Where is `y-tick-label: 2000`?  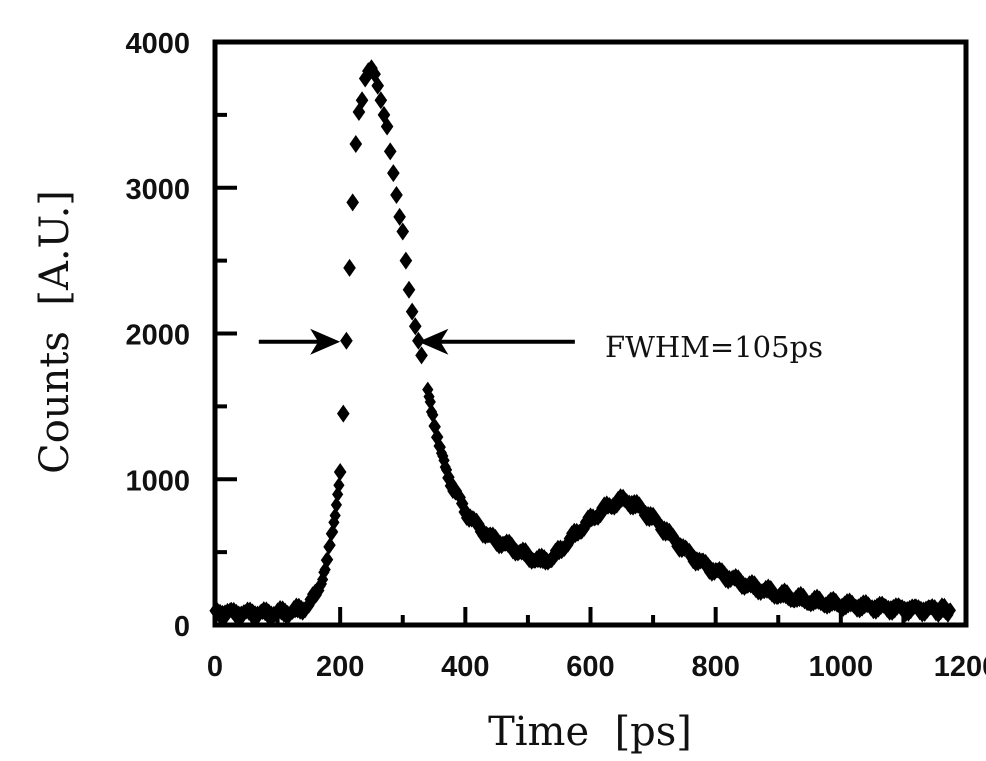 y-tick-label: 2000 is located at coordinates (157, 336).